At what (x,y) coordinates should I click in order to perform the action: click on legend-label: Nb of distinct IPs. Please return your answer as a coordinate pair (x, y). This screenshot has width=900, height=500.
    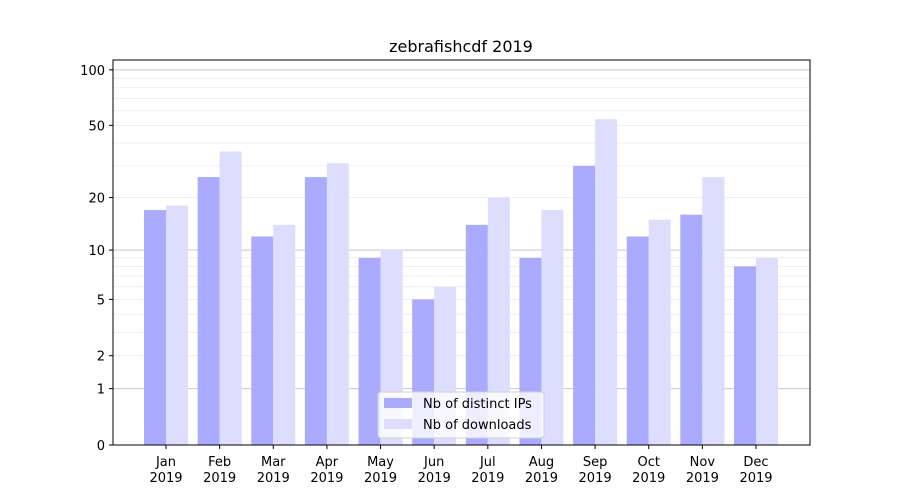
    Looking at the image, I should click on (477, 404).